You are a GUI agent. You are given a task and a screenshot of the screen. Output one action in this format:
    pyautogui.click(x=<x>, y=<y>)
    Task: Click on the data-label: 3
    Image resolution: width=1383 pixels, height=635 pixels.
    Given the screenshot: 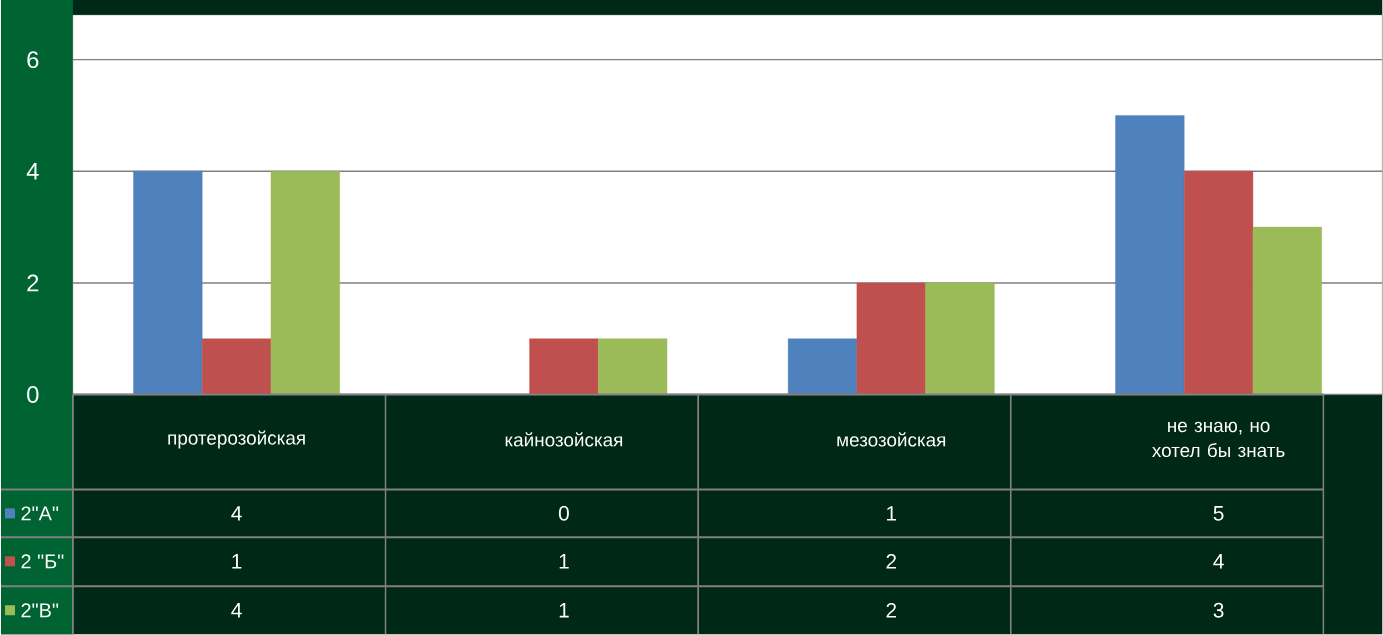 What is the action you would take?
    pyautogui.click(x=1218, y=610)
    